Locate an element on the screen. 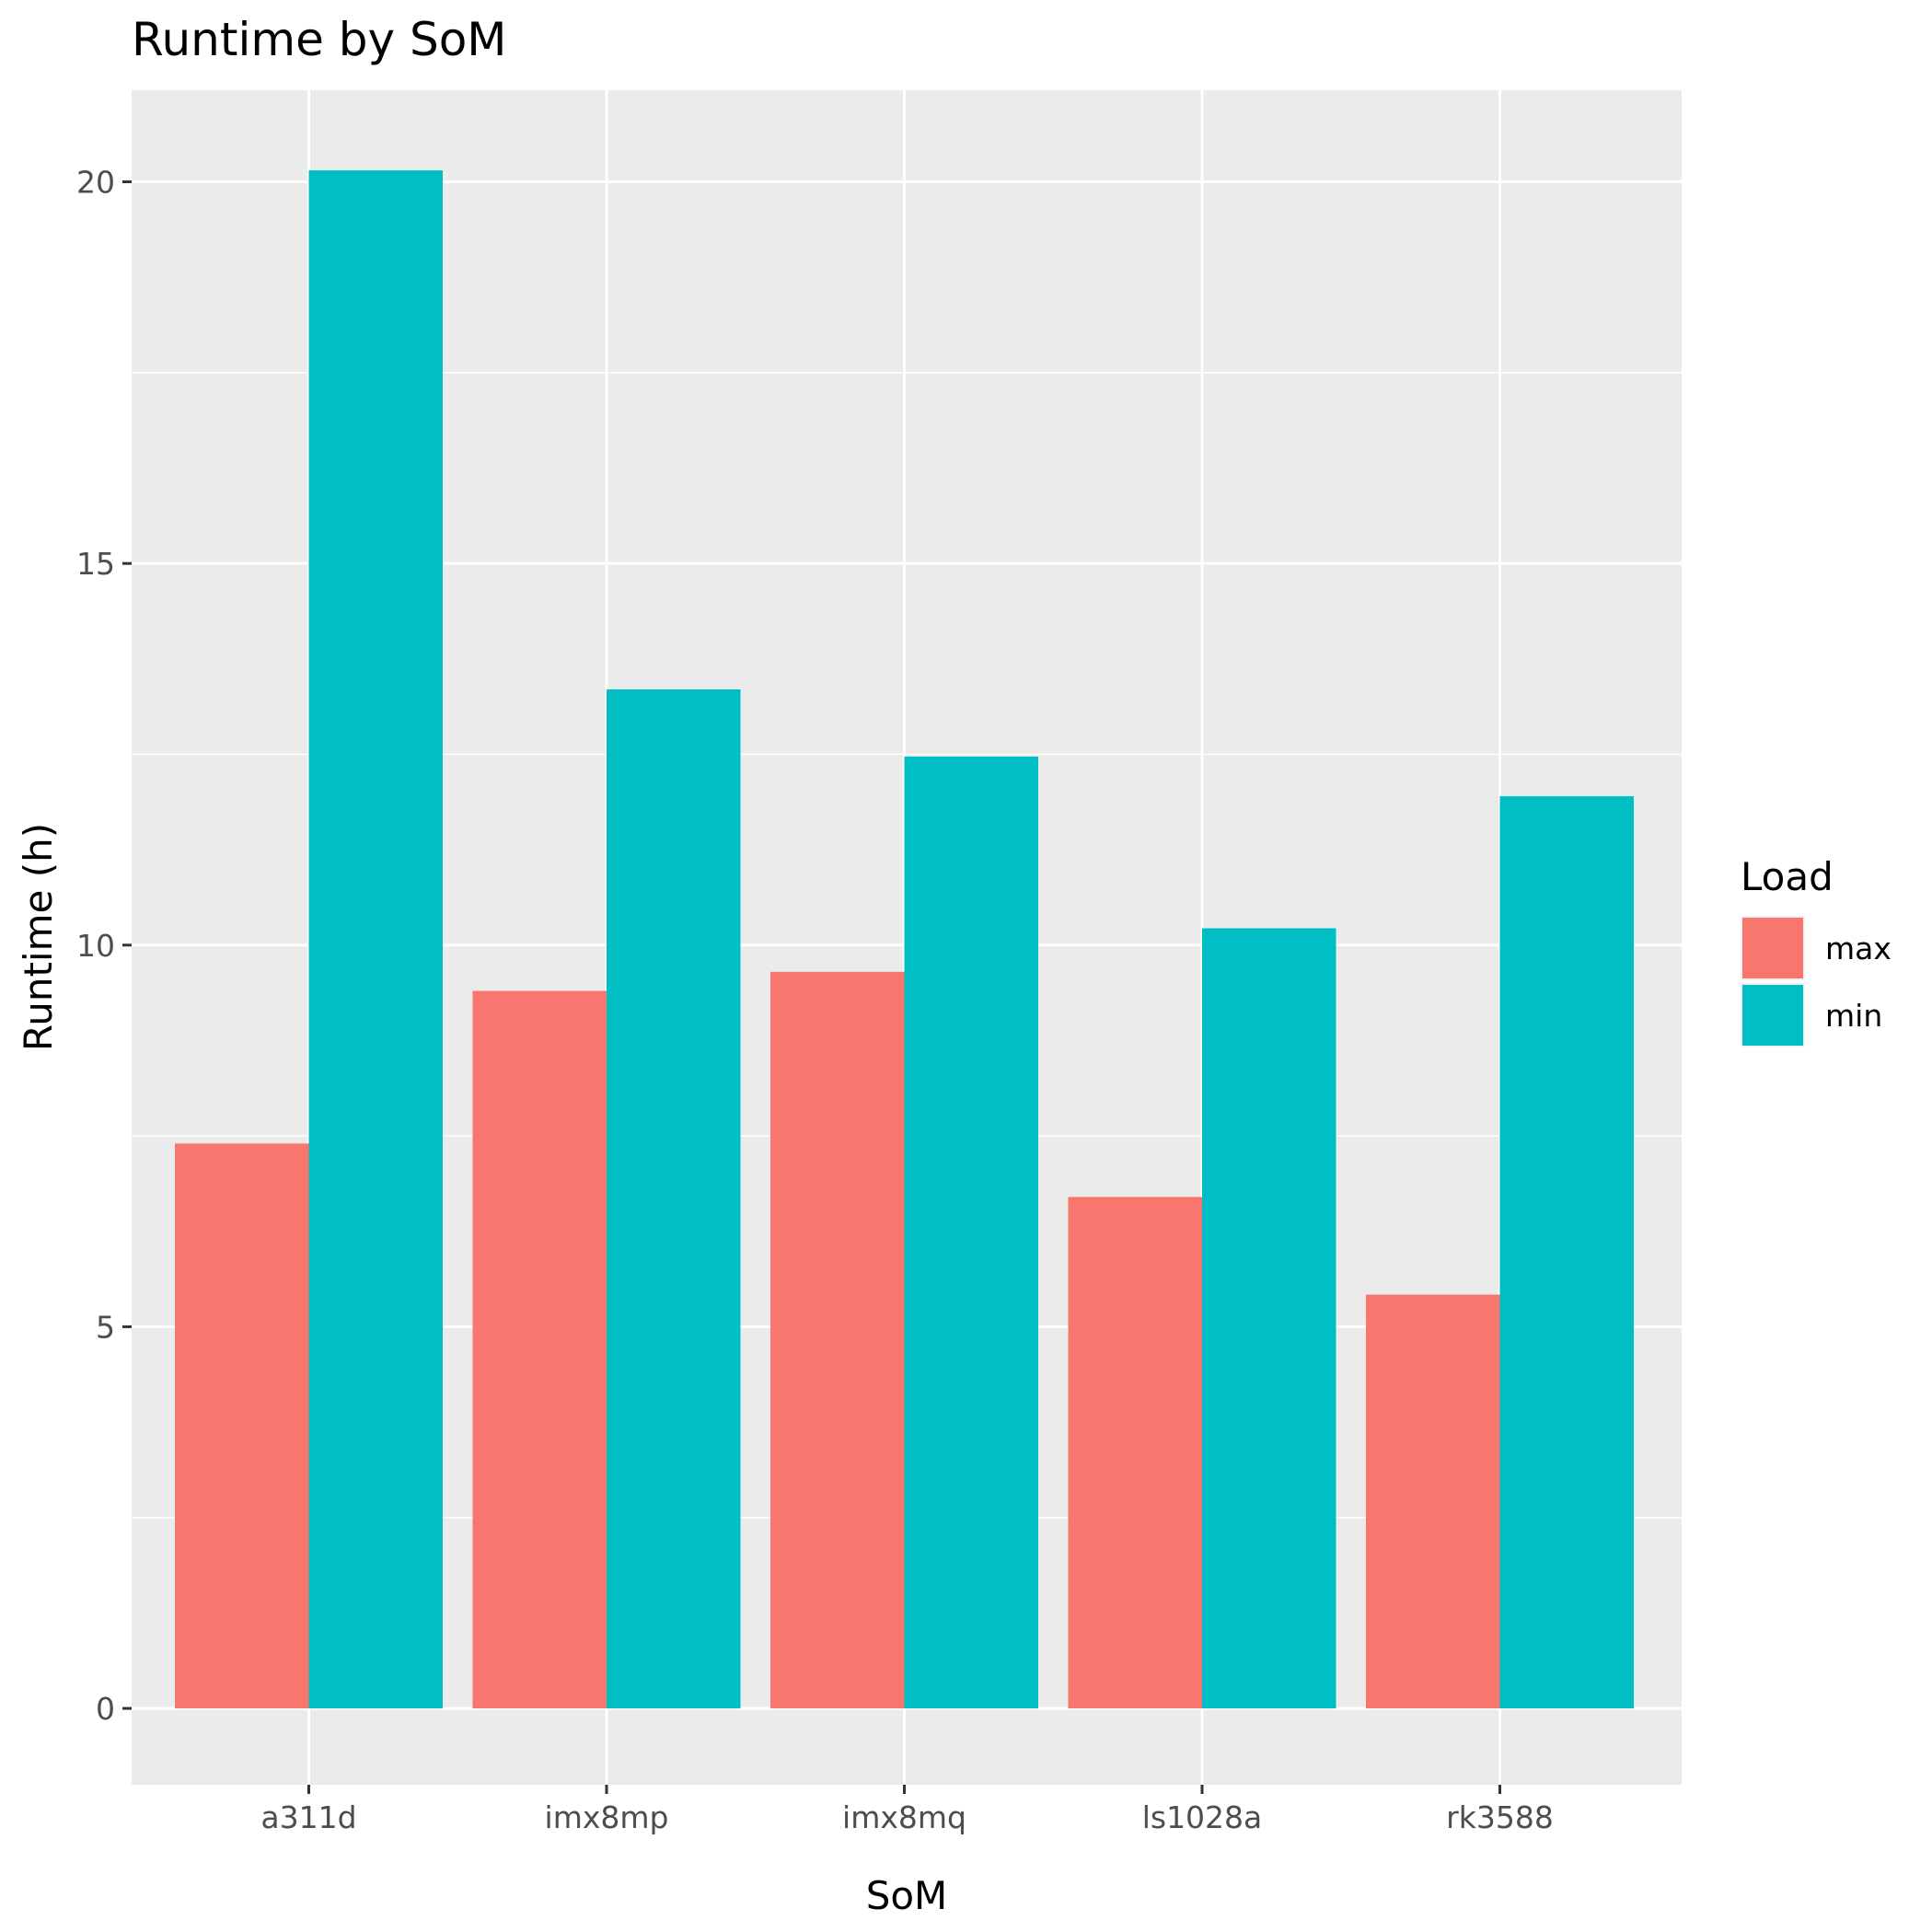  y-tick-label: 15 is located at coordinates (96, 564).